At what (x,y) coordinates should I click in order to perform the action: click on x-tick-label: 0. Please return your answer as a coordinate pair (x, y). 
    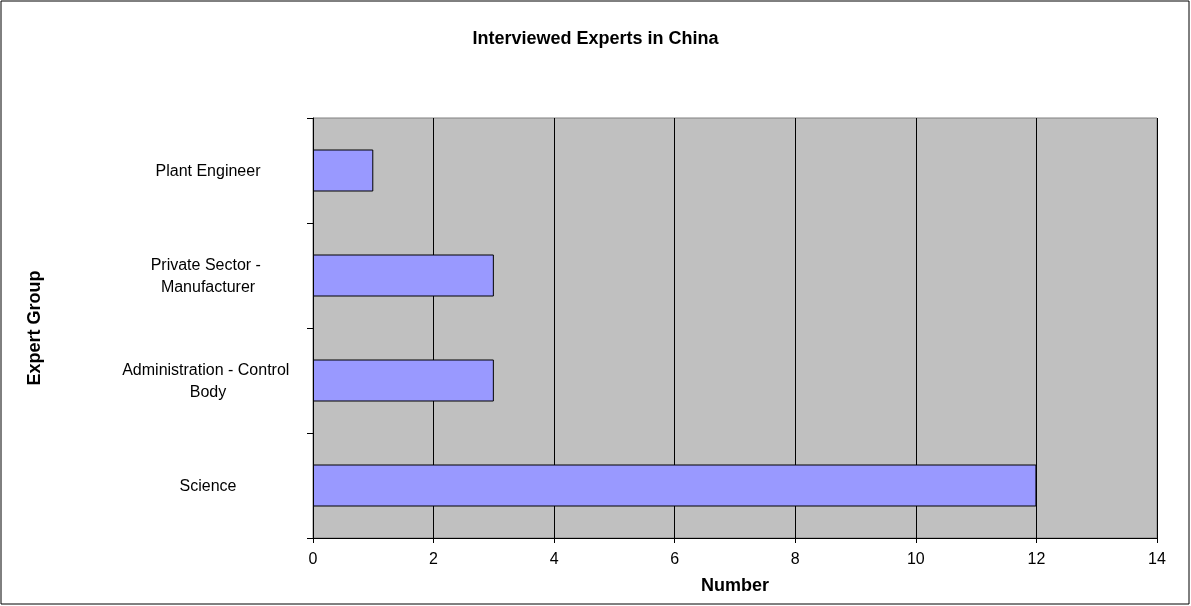
    Looking at the image, I should click on (313, 558).